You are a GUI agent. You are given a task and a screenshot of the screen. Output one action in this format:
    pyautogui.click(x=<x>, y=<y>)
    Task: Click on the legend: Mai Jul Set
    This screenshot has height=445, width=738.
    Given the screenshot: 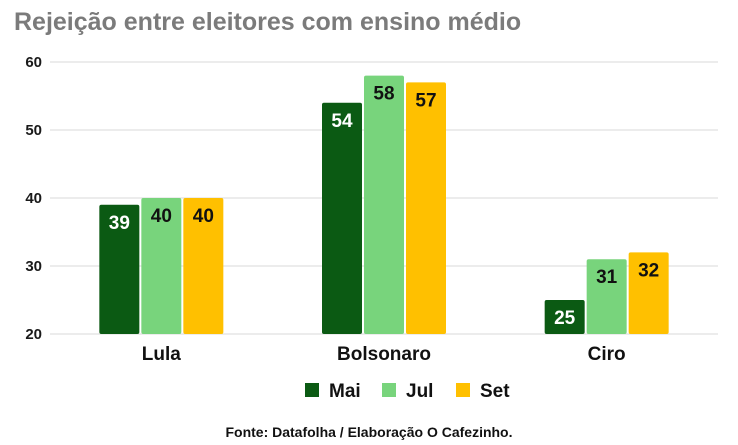 What is the action you would take?
    pyautogui.click(x=407, y=391)
    